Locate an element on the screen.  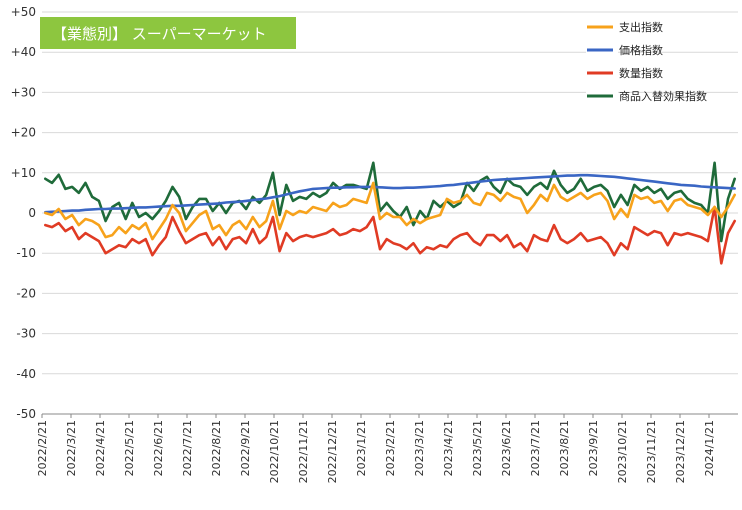
x-tick-label: 2023/9/21 is located at coordinates (593, 448).